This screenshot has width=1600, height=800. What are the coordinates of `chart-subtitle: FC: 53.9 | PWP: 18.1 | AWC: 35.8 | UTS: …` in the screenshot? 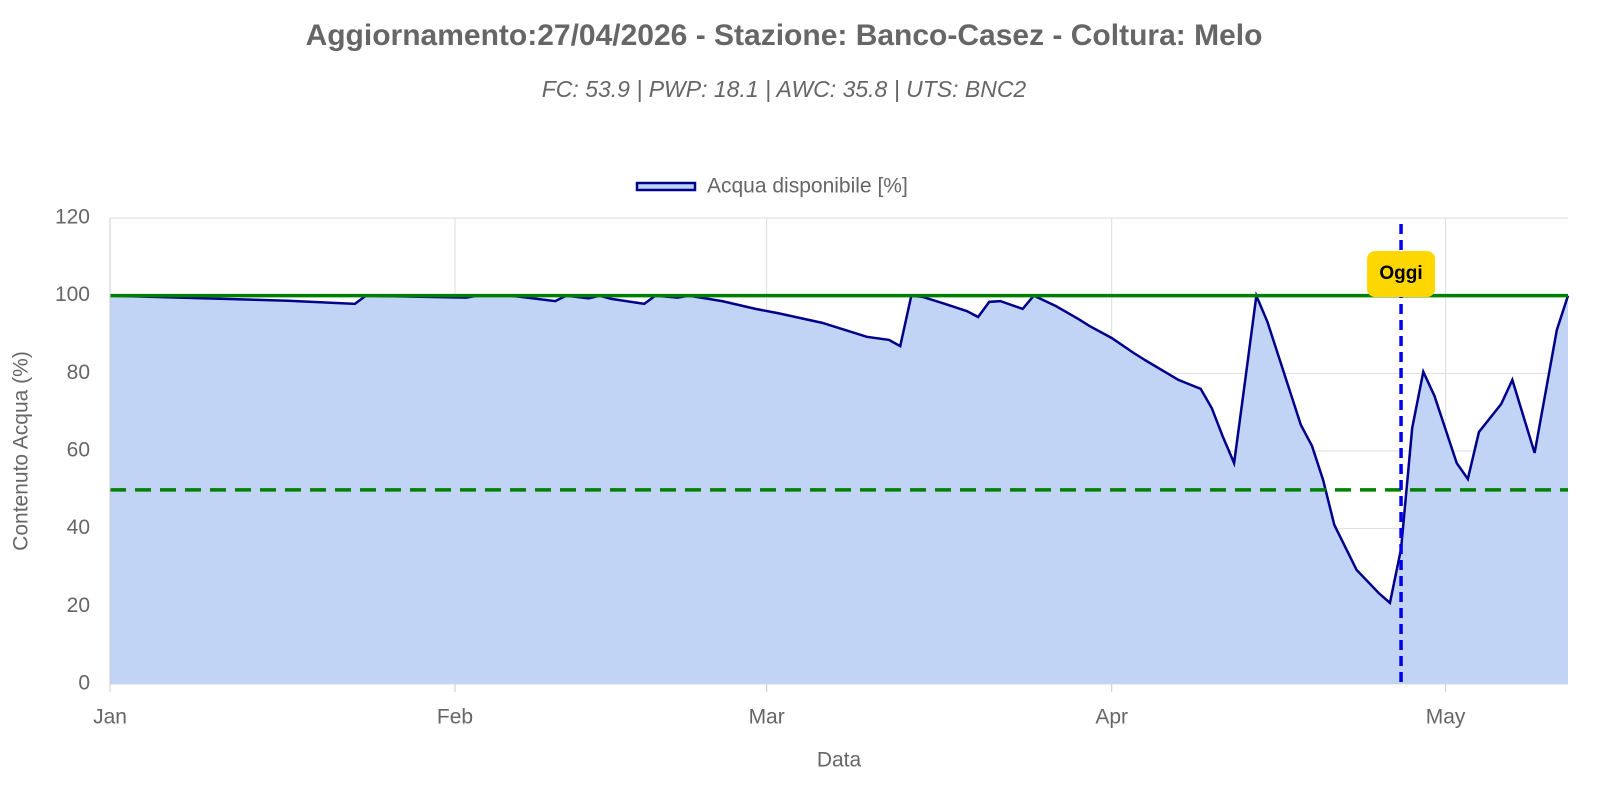 It's located at (784, 89).